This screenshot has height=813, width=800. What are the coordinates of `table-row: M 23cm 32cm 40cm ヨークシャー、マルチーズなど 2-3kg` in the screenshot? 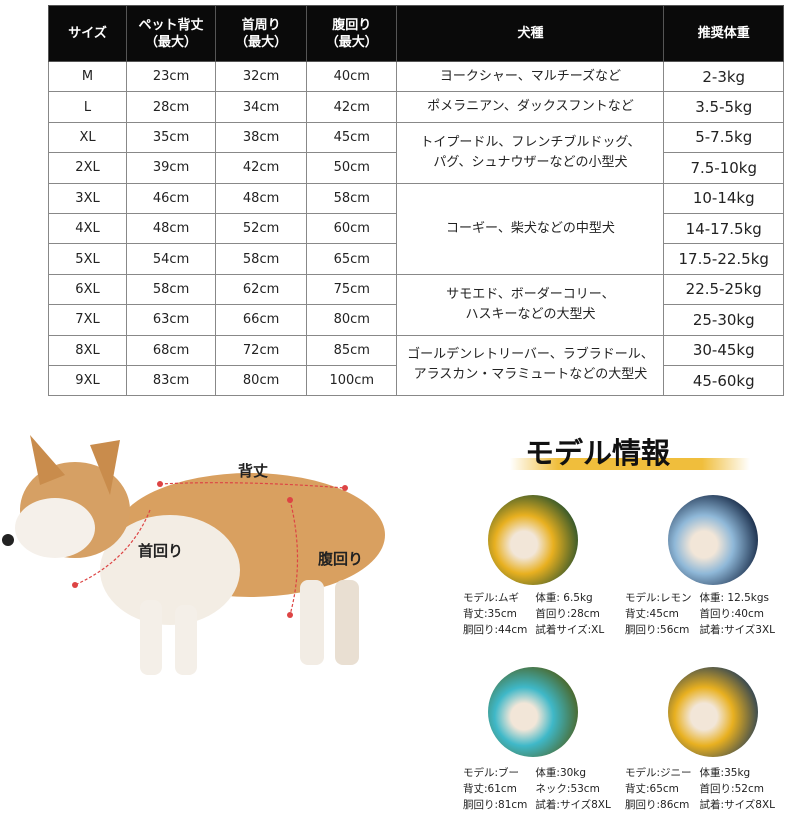 It's located at (415, 76).